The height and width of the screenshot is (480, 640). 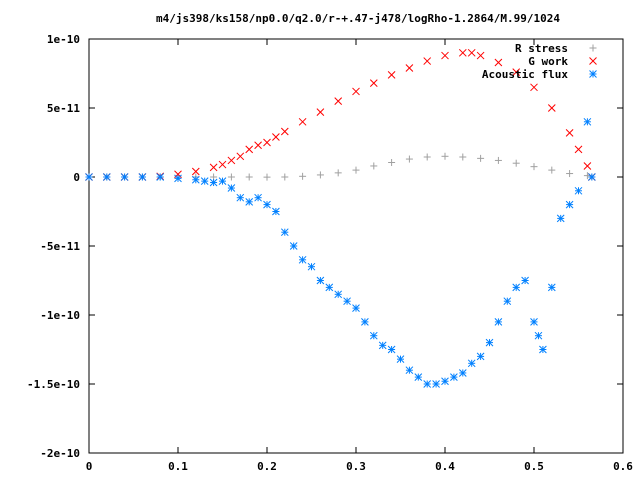 I want to click on x-tick-label: 0.1, so click(x=178, y=466).